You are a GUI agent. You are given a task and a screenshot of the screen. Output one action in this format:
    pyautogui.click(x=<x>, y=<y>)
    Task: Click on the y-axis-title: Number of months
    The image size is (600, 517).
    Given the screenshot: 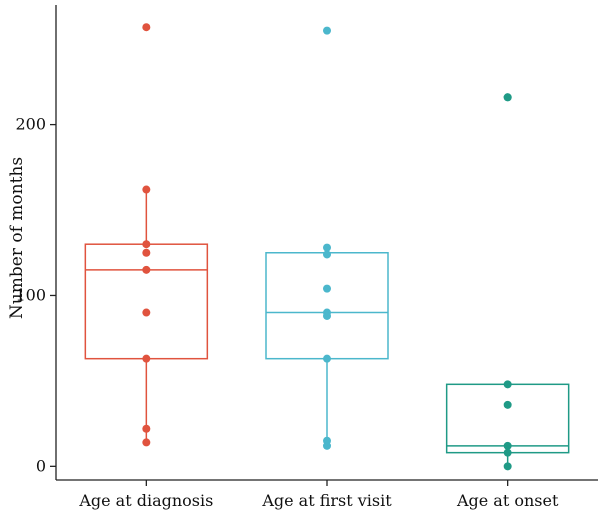 What is the action you would take?
    pyautogui.click(x=17, y=238)
    